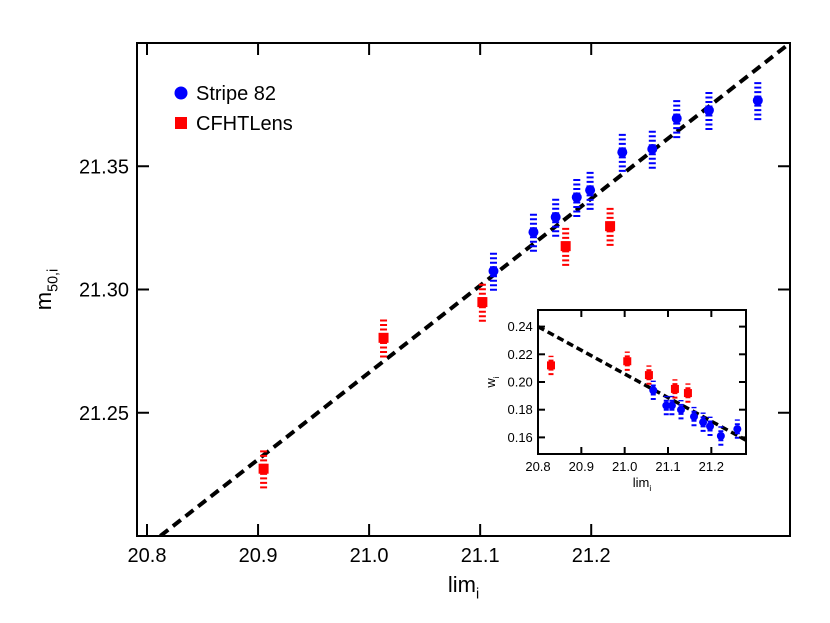 Image resolution: width=830 pixels, height=623 pixels. I want to click on y-tick-label: 0.16, so click(519, 437).